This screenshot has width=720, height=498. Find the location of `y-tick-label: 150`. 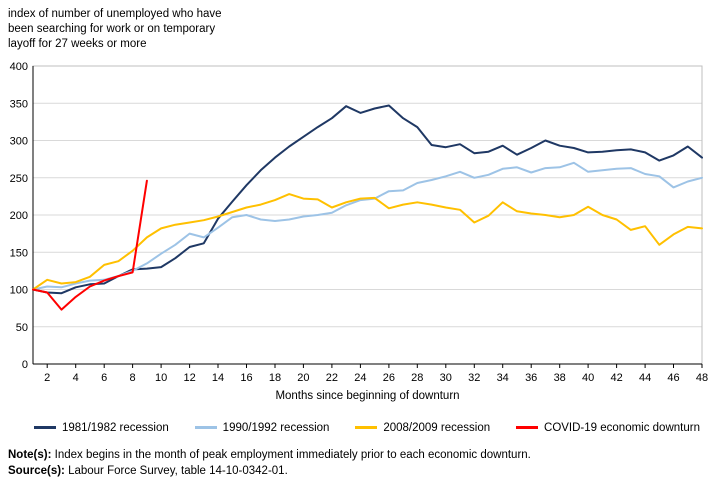

y-tick-label: 150 is located at coordinates (19, 253).